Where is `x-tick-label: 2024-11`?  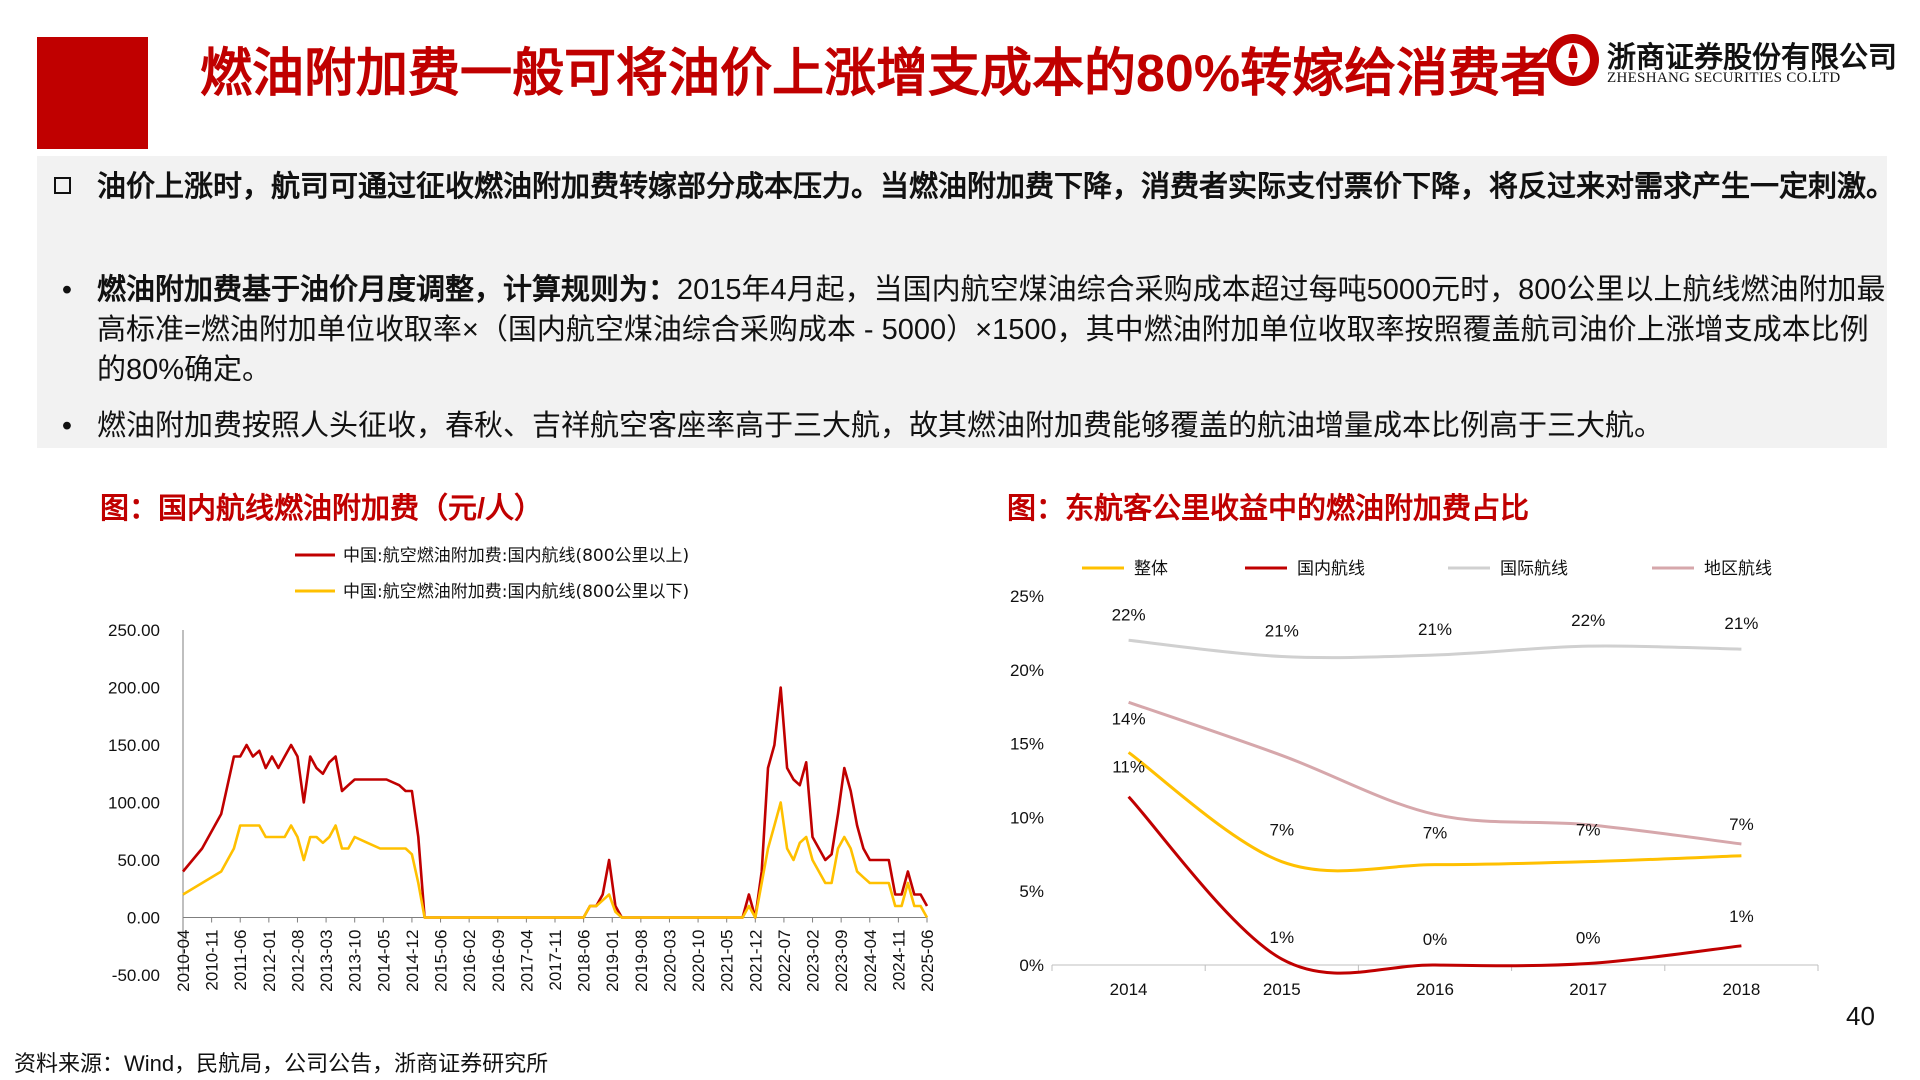 x-tick-label: 2024-11 is located at coordinates (898, 960).